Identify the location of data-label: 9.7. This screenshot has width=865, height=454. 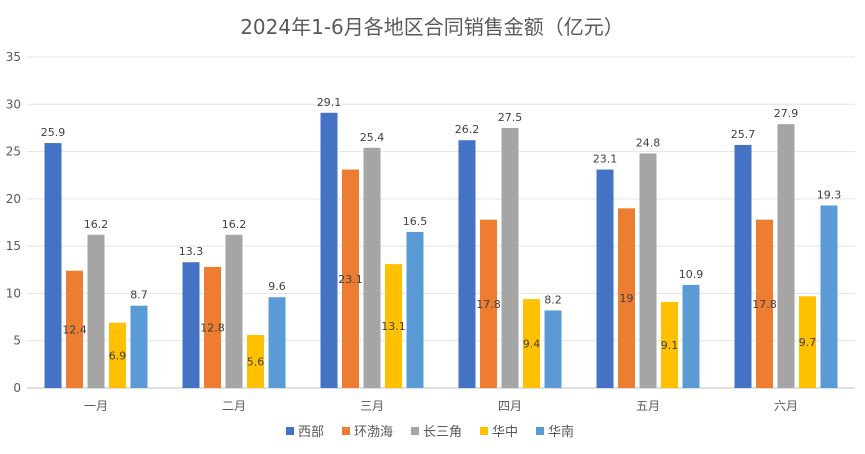
(808, 342).